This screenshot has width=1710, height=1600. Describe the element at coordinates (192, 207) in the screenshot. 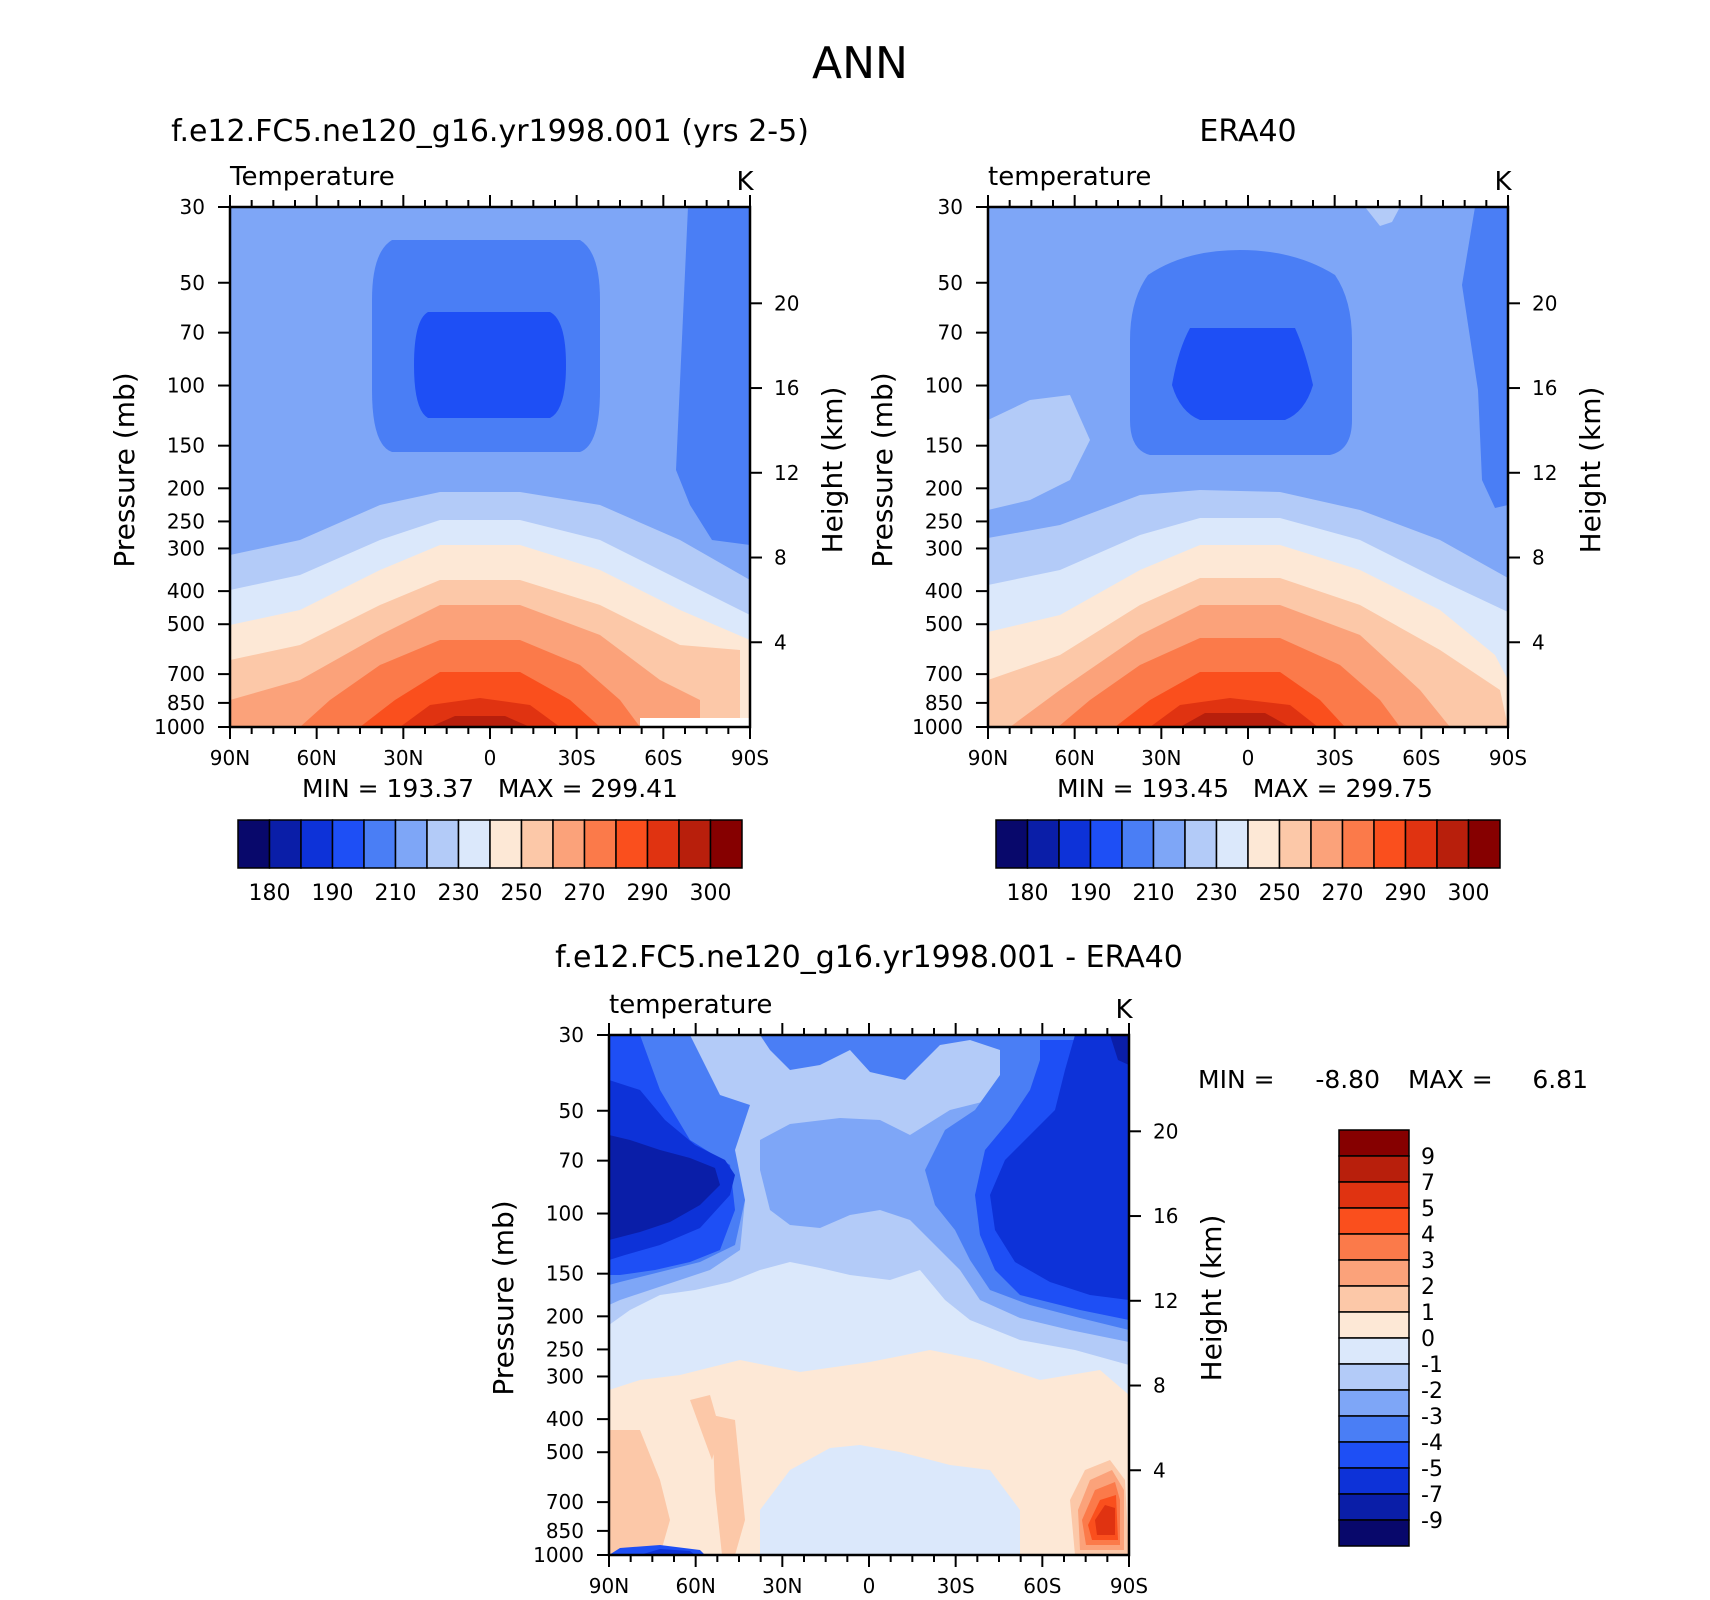

I see `y-tick-label: 30` at that location.